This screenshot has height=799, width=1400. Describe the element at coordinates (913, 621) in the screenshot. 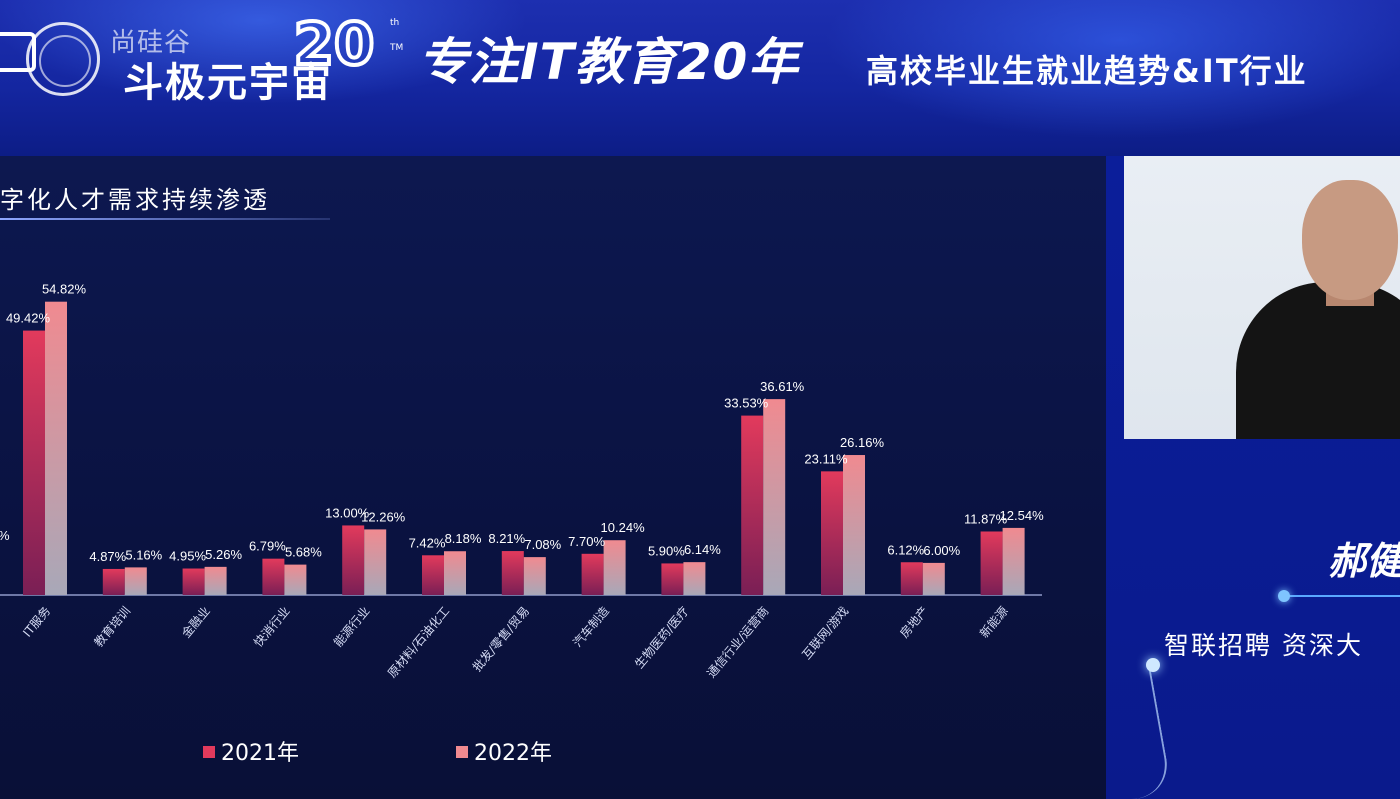

I see `category-label: 房地产` at that location.